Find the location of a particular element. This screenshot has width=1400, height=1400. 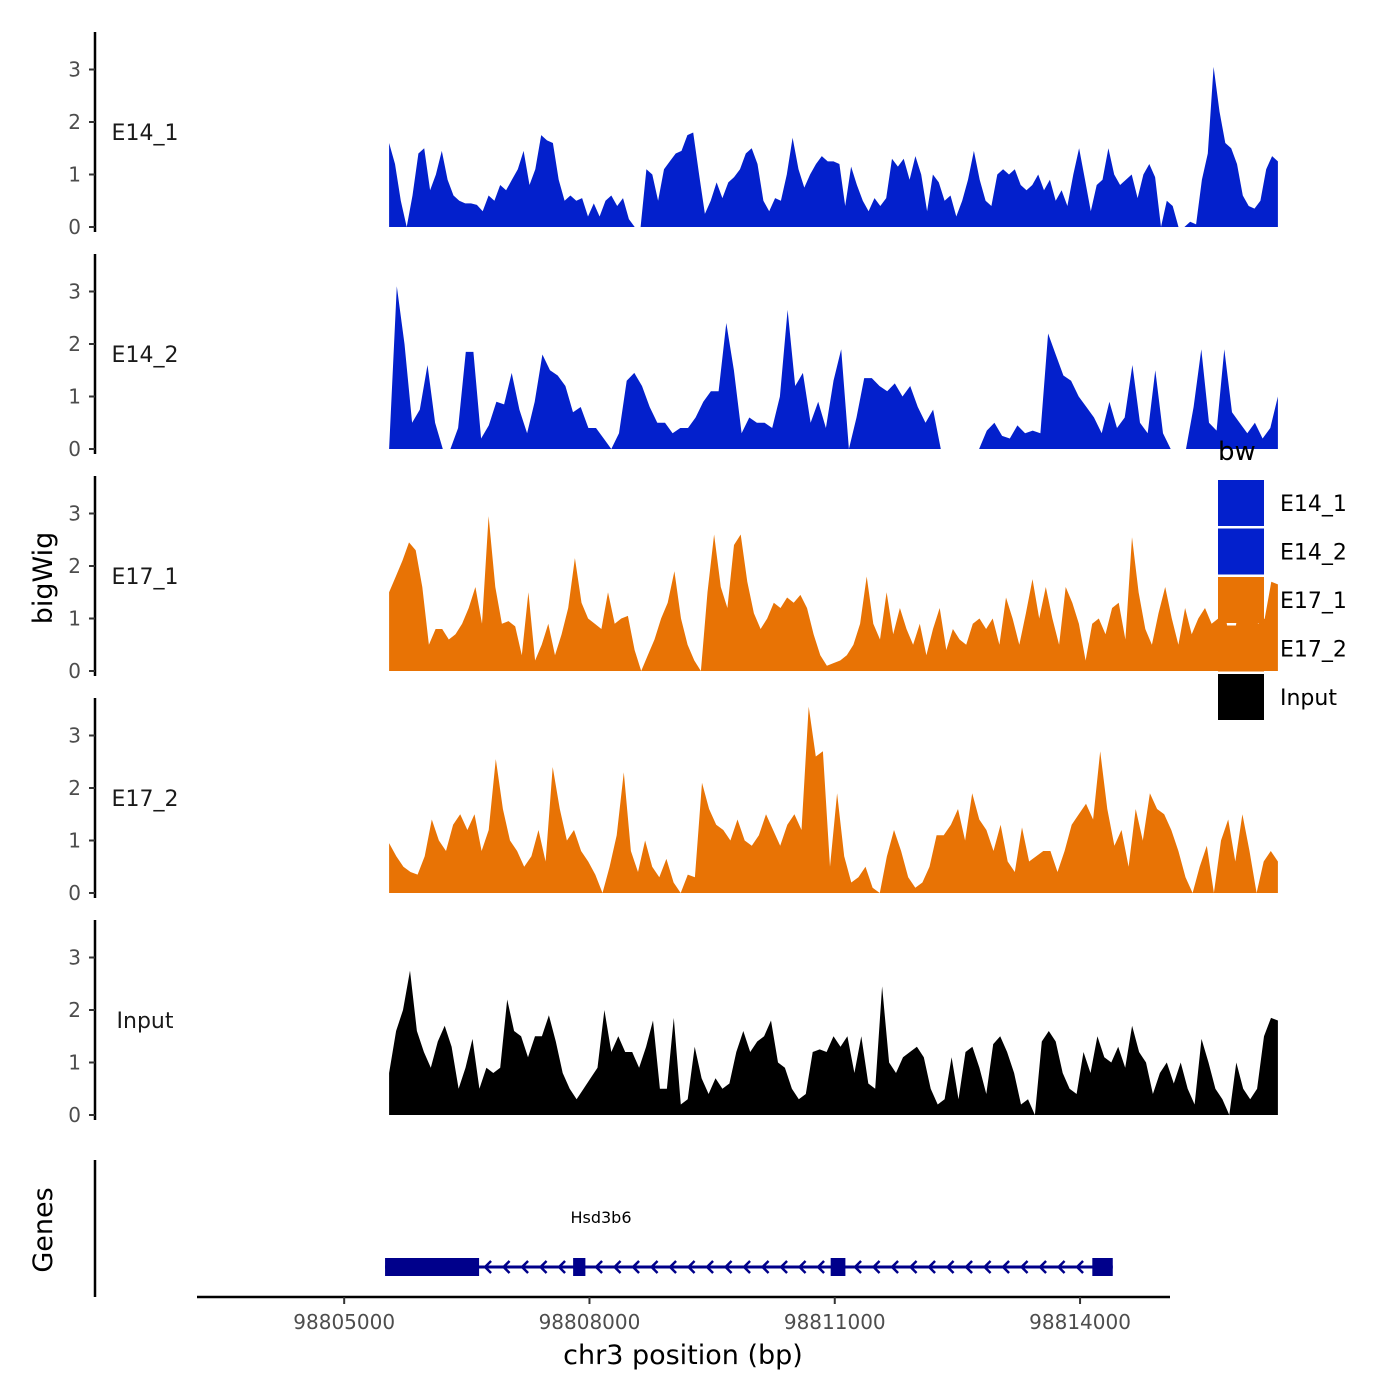

legend: bw E14_1 E14_2 E17_1 E17_2 Input is located at coordinates (1282, 578).